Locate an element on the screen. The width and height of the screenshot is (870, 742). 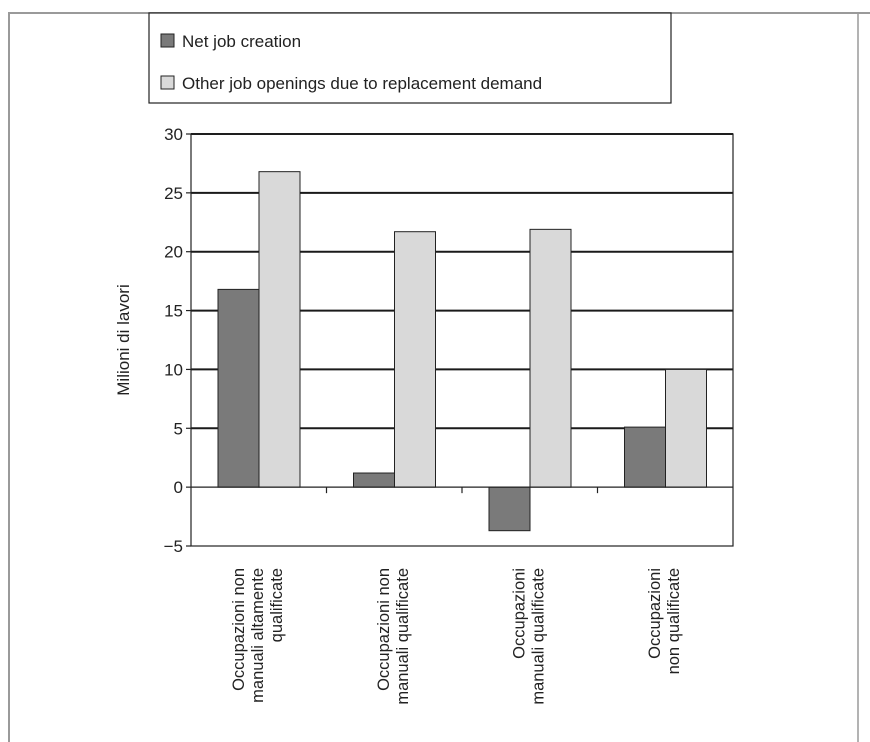
bar-series0-cat1 is located at coordinates (374, 480).